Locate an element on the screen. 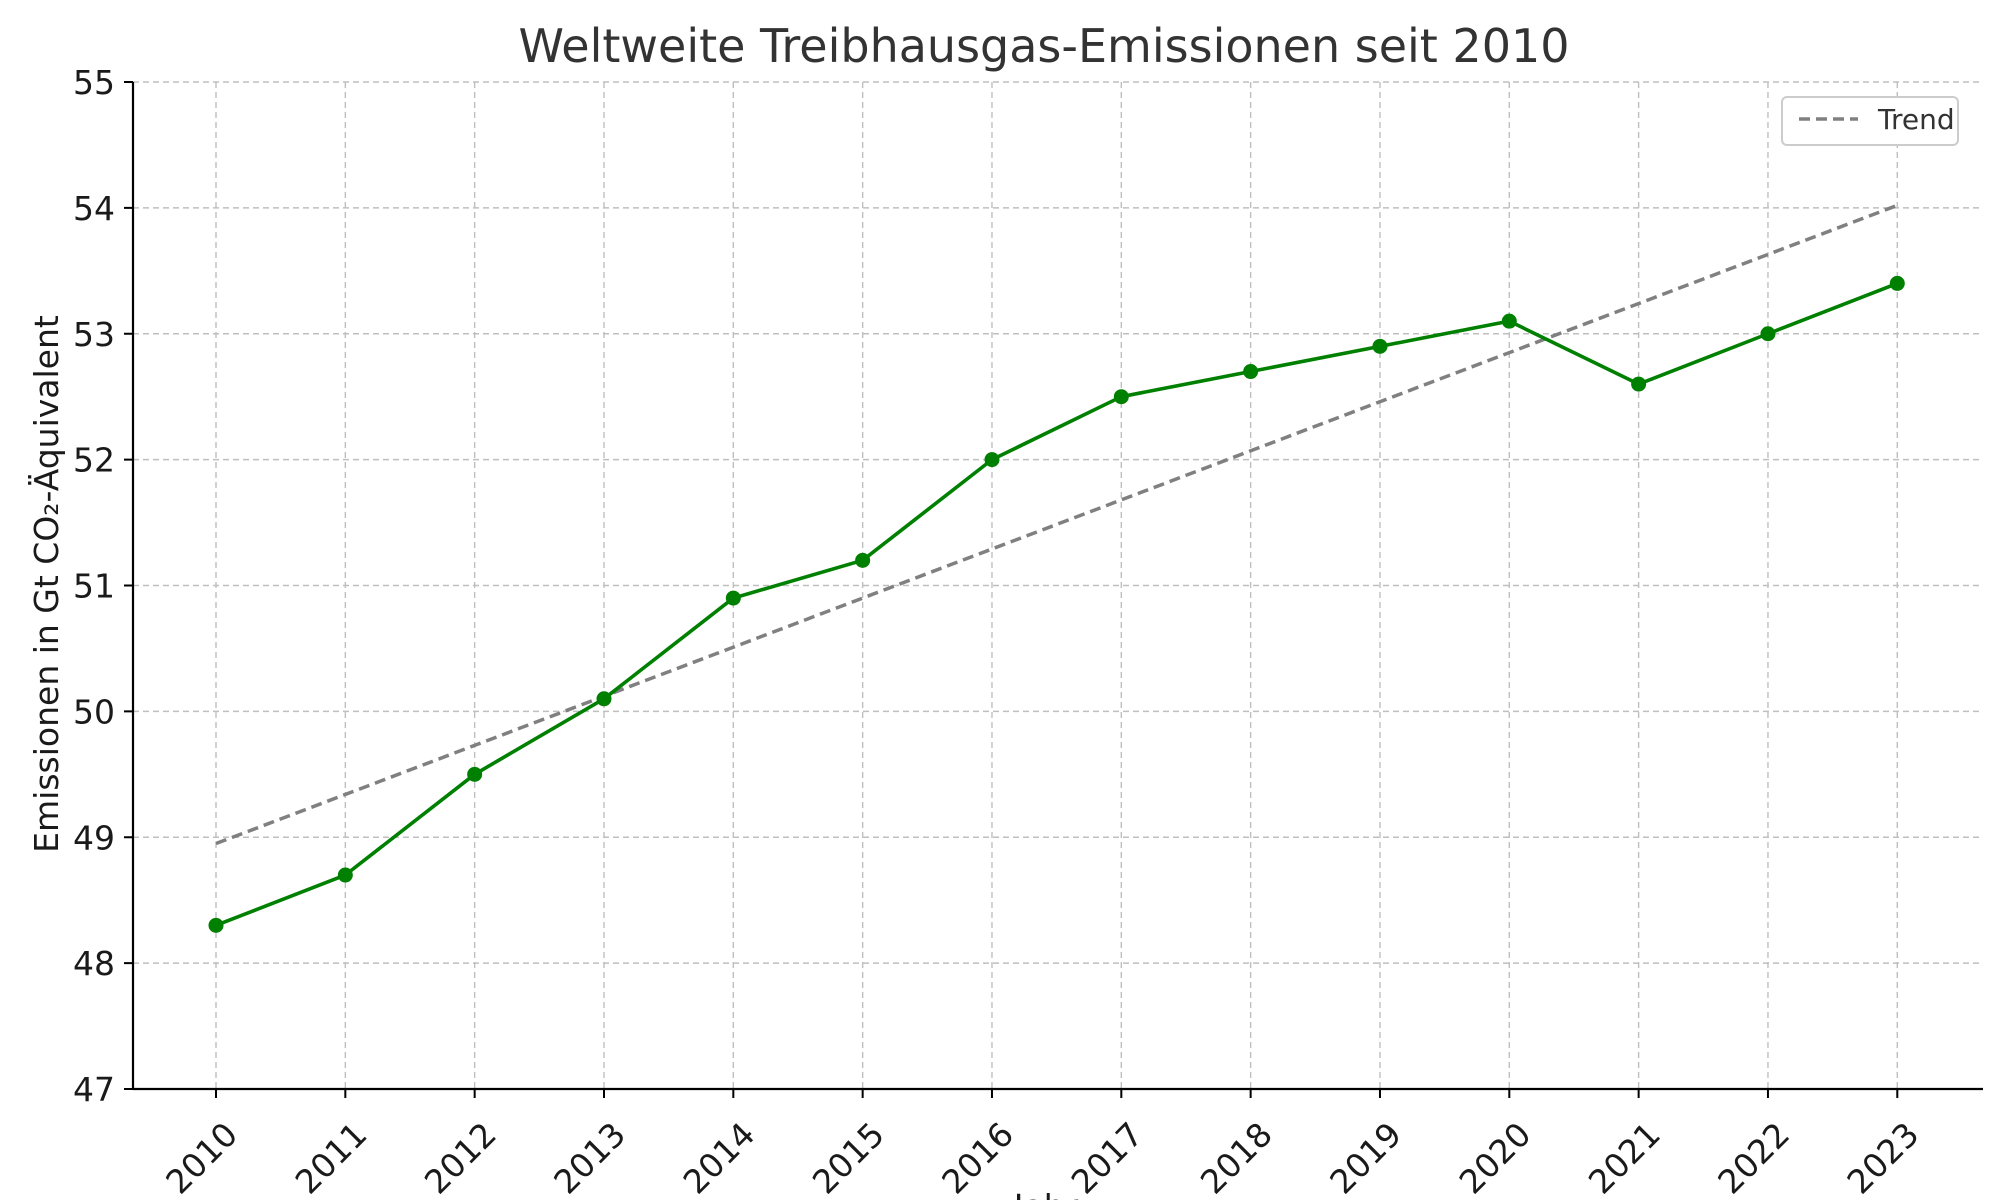 The width and height of the screenshot is (2000, 1200). x-tick-label: 2011 is located at coordinates (331, 1157).